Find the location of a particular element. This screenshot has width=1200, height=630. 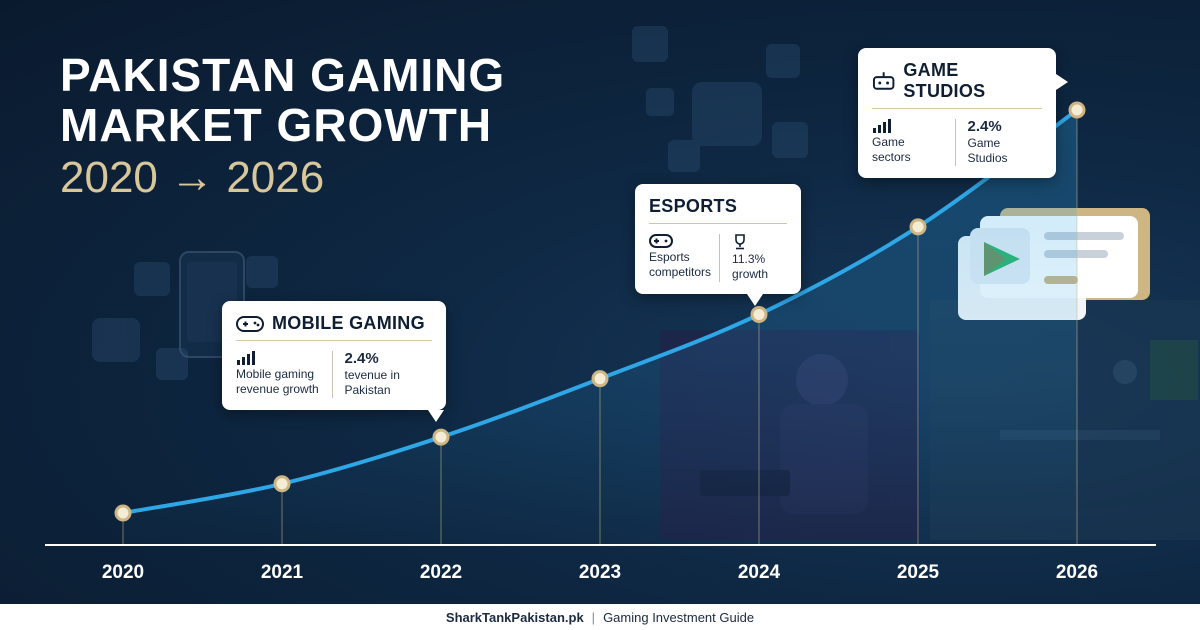

data-point-2023 is located at coordinates (600, 379).